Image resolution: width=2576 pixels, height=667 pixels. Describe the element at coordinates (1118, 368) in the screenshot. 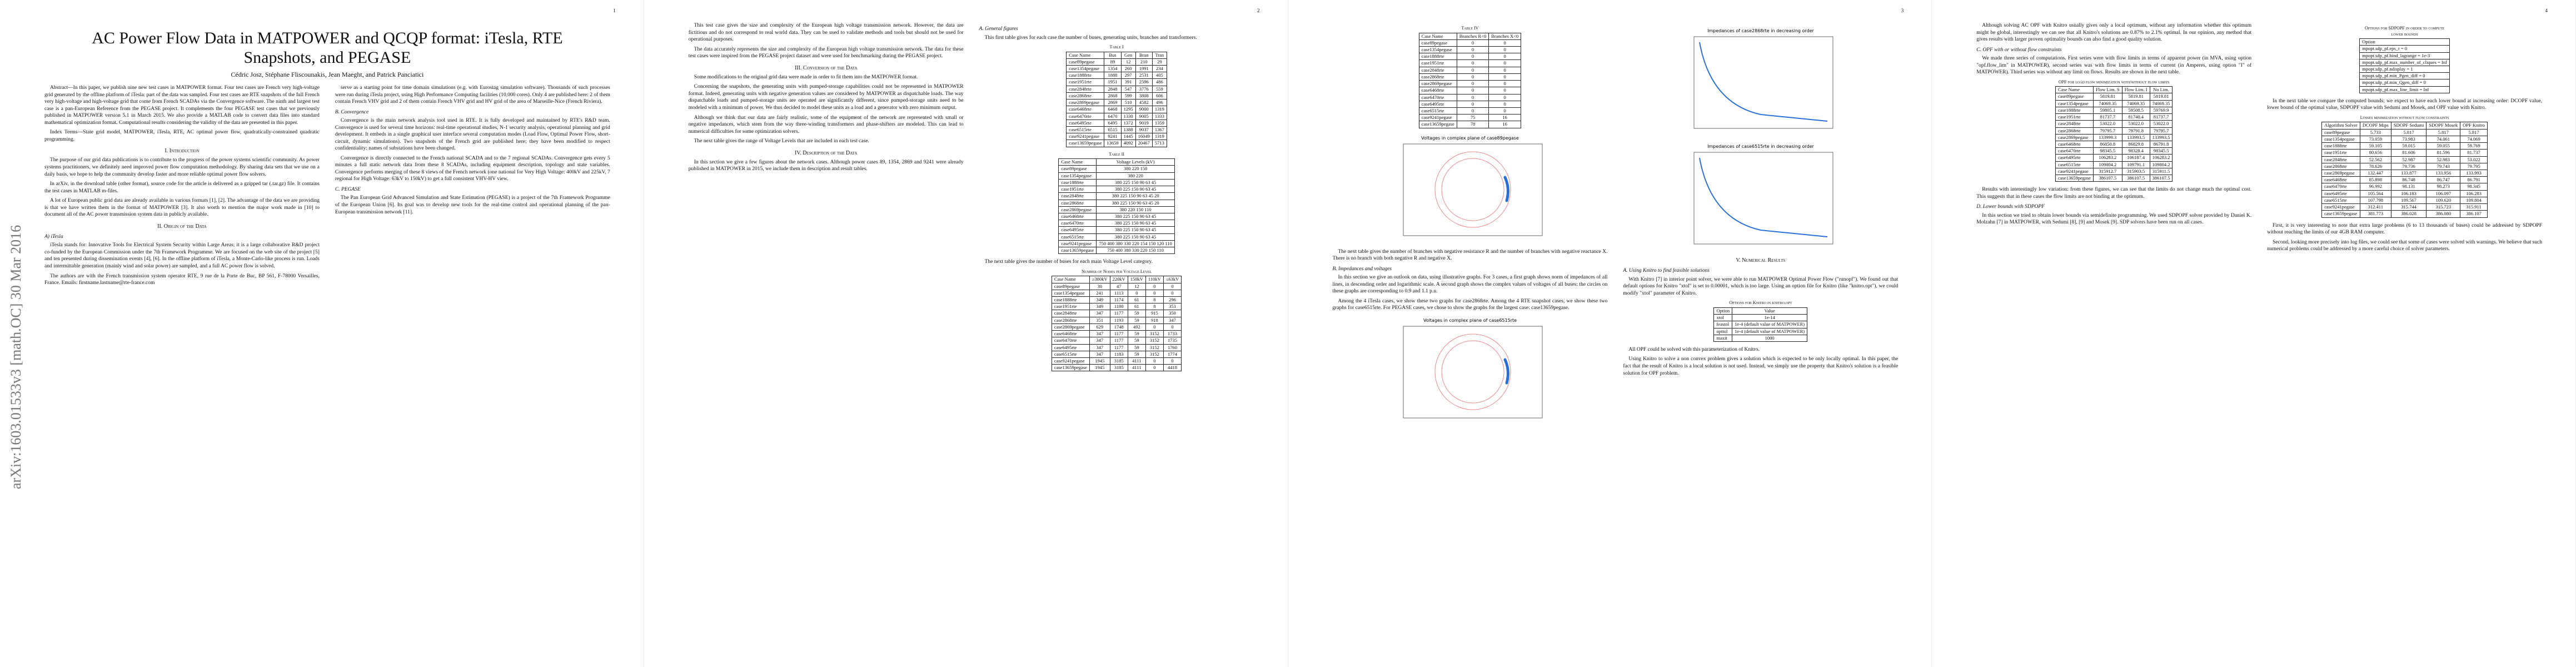

I see `table-cell: 3185` at that location.